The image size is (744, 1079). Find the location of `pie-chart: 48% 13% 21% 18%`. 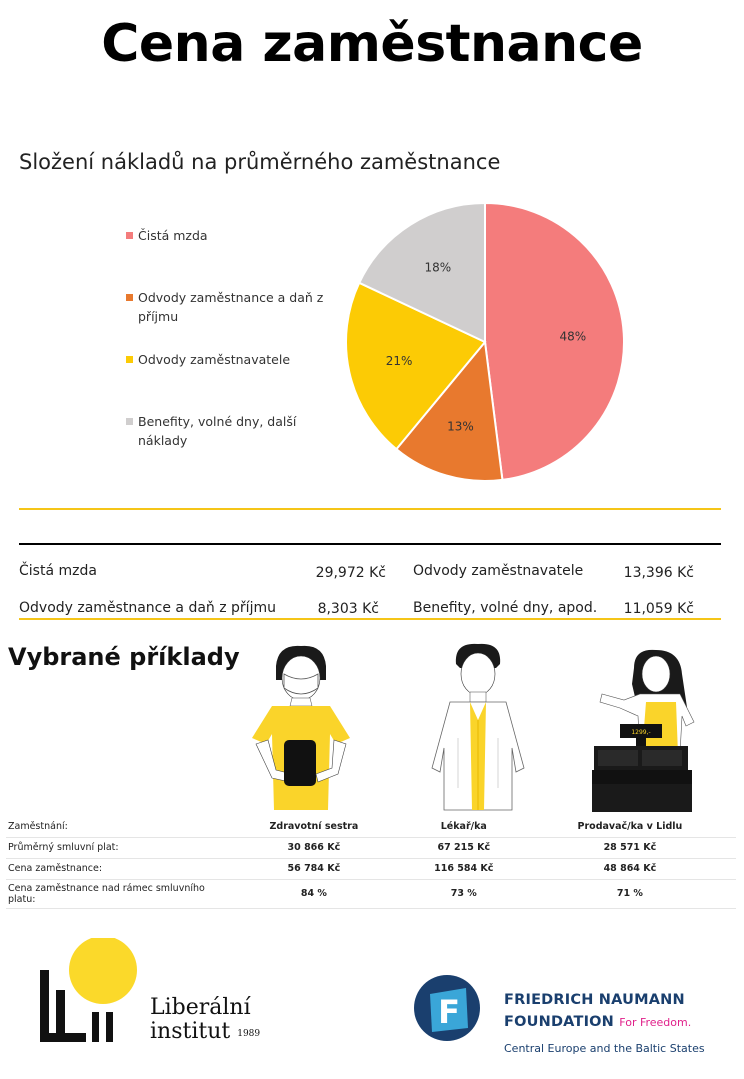

pie-chart: 48% 13% 21% 18% is located at coordinates (485, 341).